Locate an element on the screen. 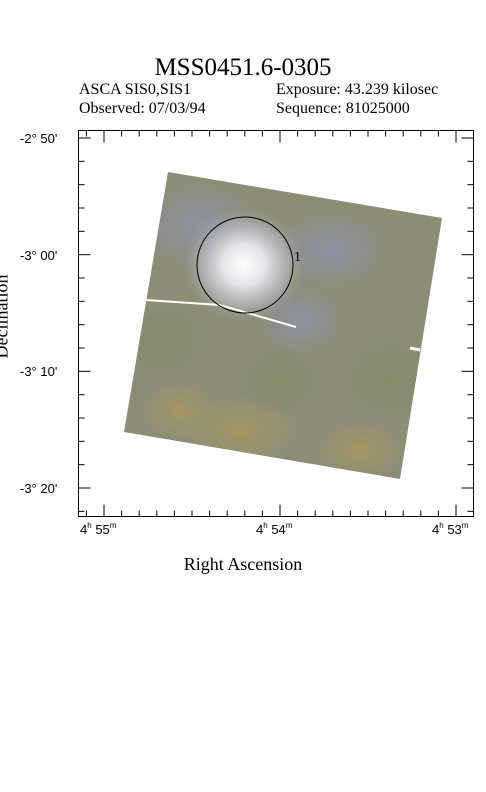 The height and width of the screenshot is (792, 486). dec-tick-label: -3° 00' is located at coordinates (39, 255).